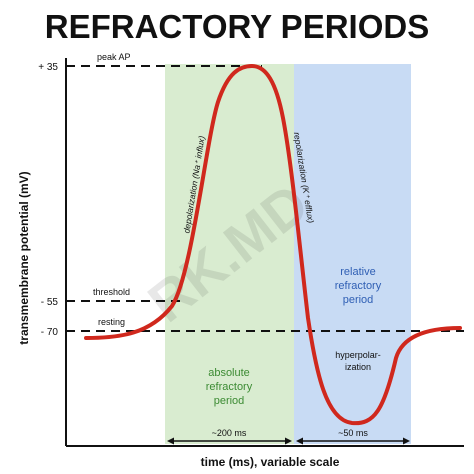 Image resolution: width=474 pixels, height=474 pixels. I want to click on relative-period-line2: refractory, so click(358, 286).